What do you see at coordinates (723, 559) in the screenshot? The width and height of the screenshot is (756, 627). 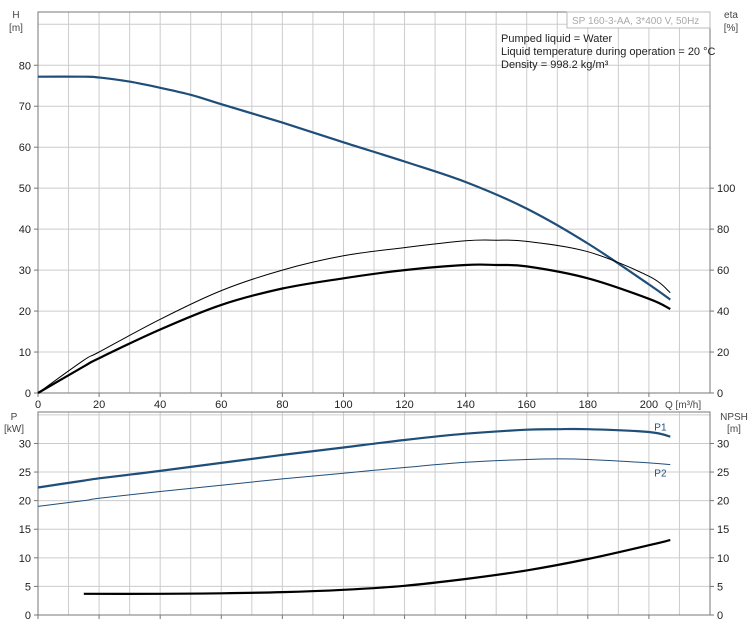 I see `right-tick-label: 10` at bounding box center [723, 559].